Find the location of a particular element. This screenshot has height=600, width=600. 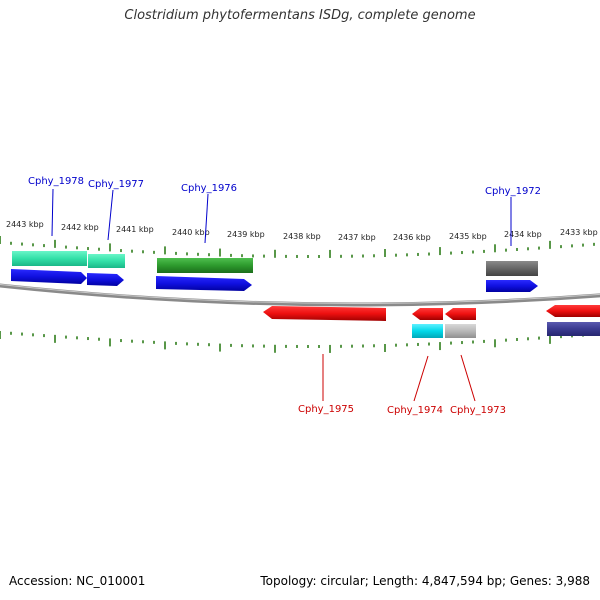

genome-backbone-highlight is located at coordinates (300, 294).